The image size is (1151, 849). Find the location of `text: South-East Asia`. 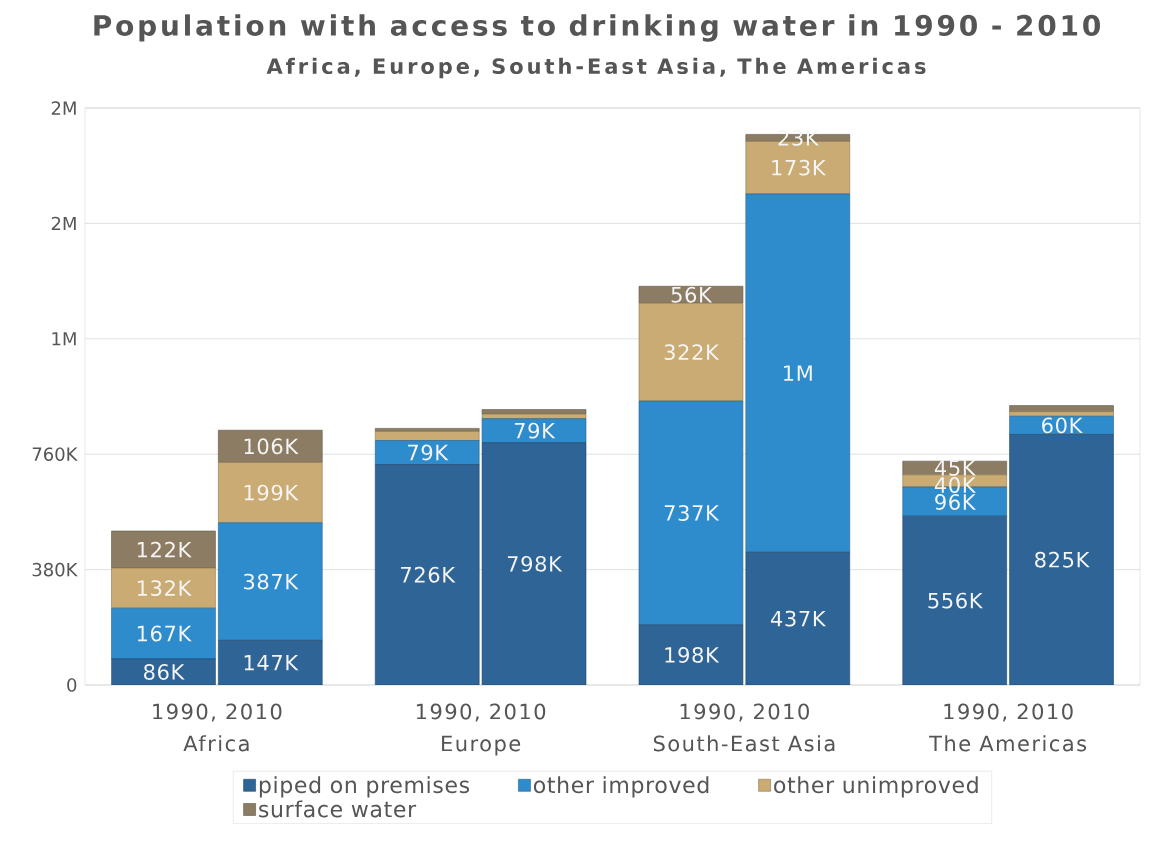

text: South-East Asia is located at coordinates (744, 743).